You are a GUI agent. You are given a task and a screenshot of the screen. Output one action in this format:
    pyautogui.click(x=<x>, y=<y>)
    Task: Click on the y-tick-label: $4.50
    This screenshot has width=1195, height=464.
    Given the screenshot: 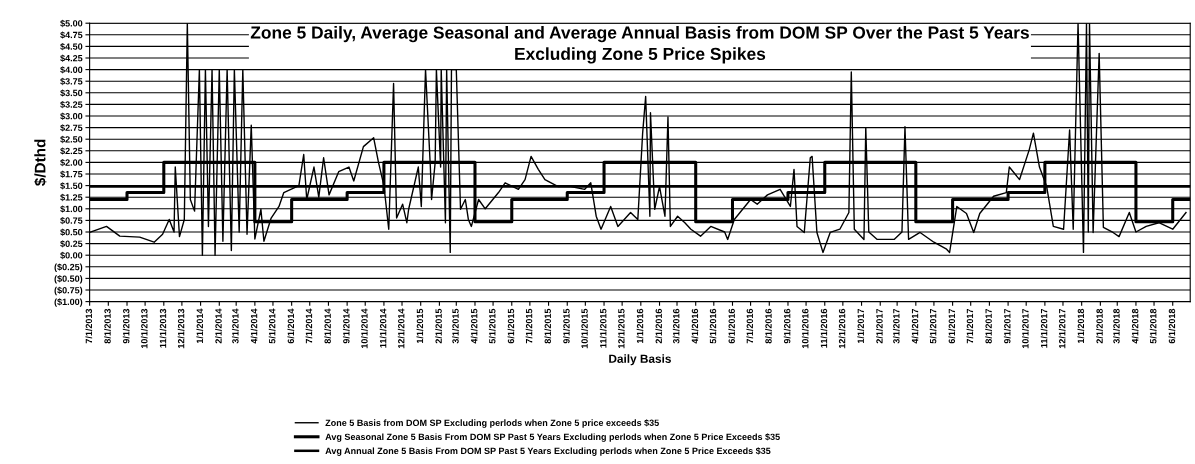 What is the action you would take?
    pyautogui.click(x=71, y=46)
    